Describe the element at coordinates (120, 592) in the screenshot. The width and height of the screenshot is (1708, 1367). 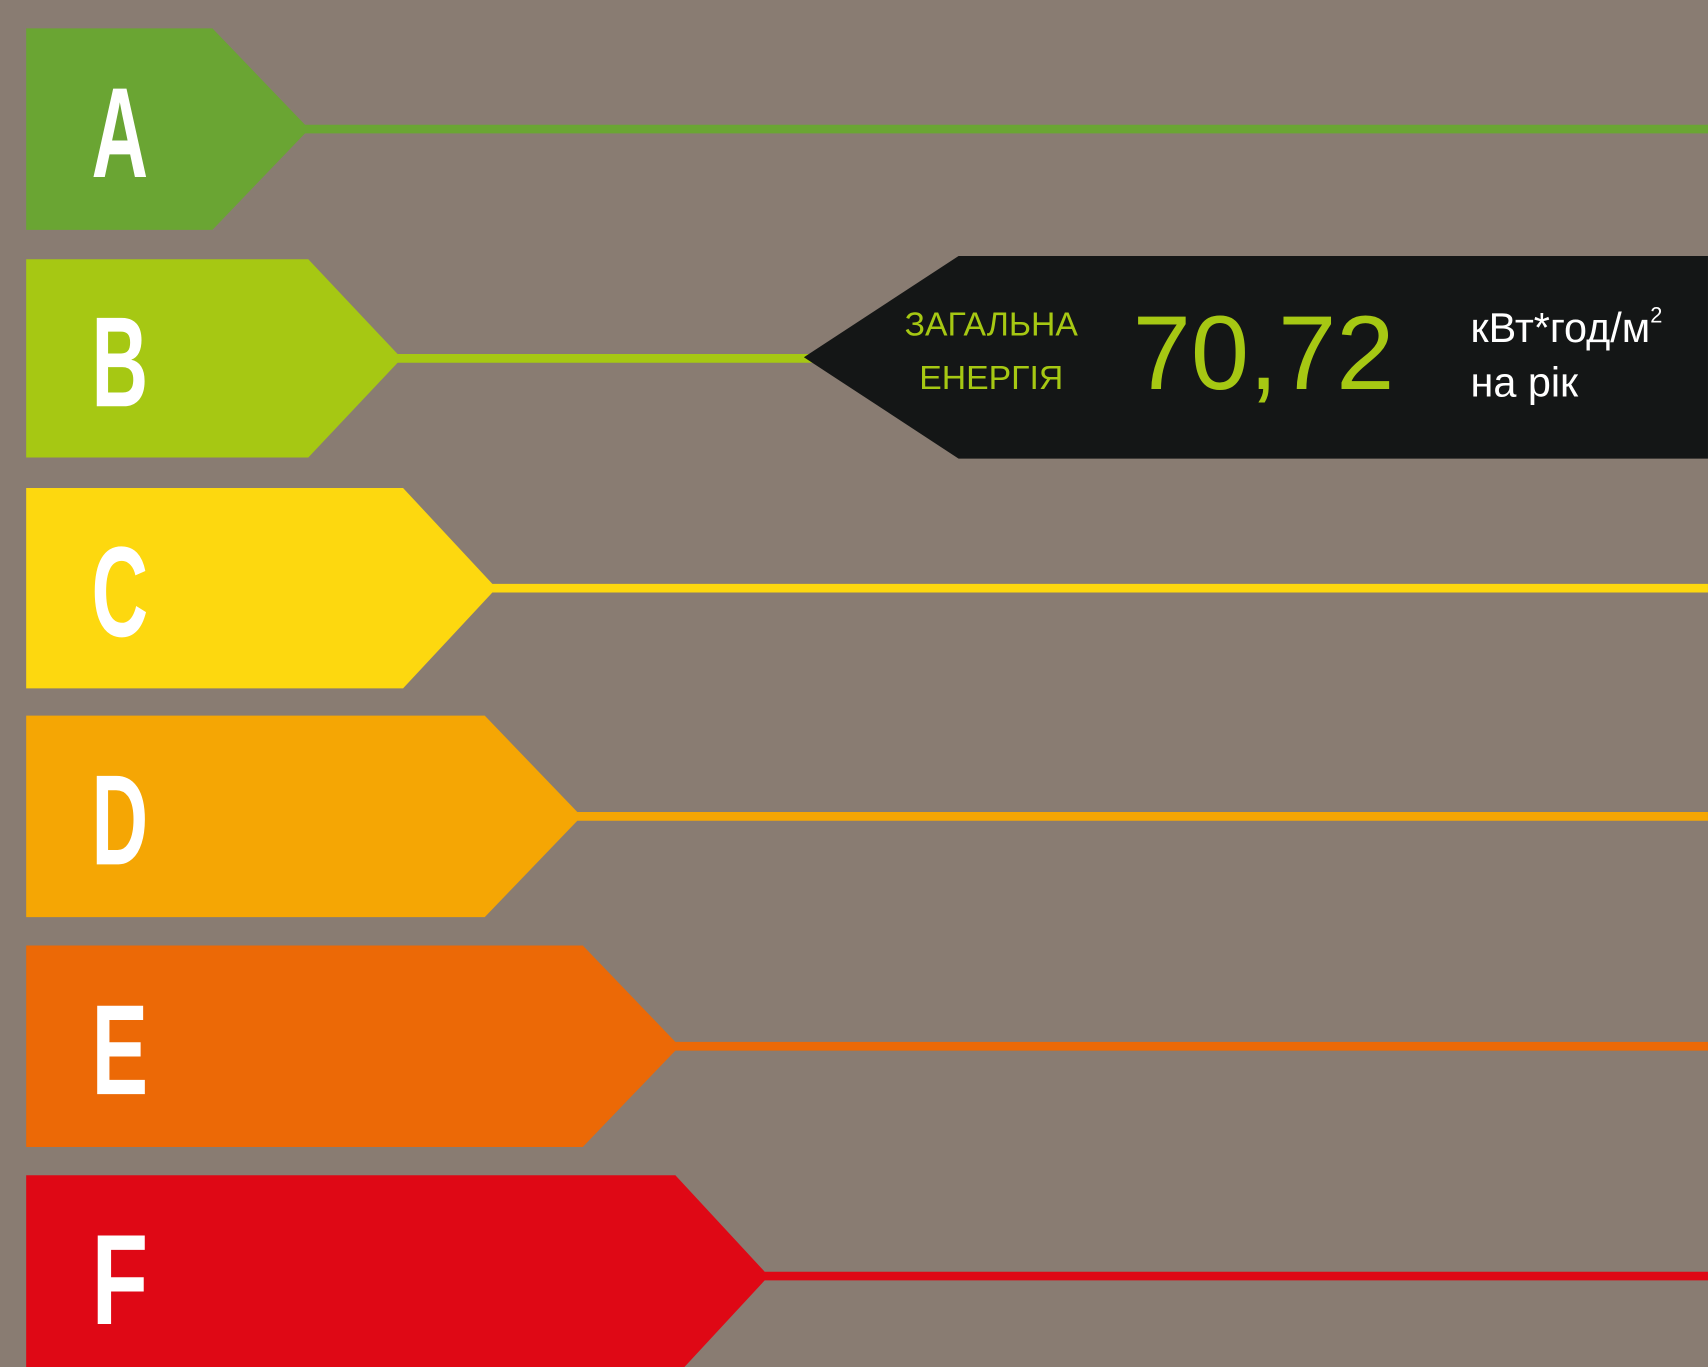
I see `class-letter: C` at that location.